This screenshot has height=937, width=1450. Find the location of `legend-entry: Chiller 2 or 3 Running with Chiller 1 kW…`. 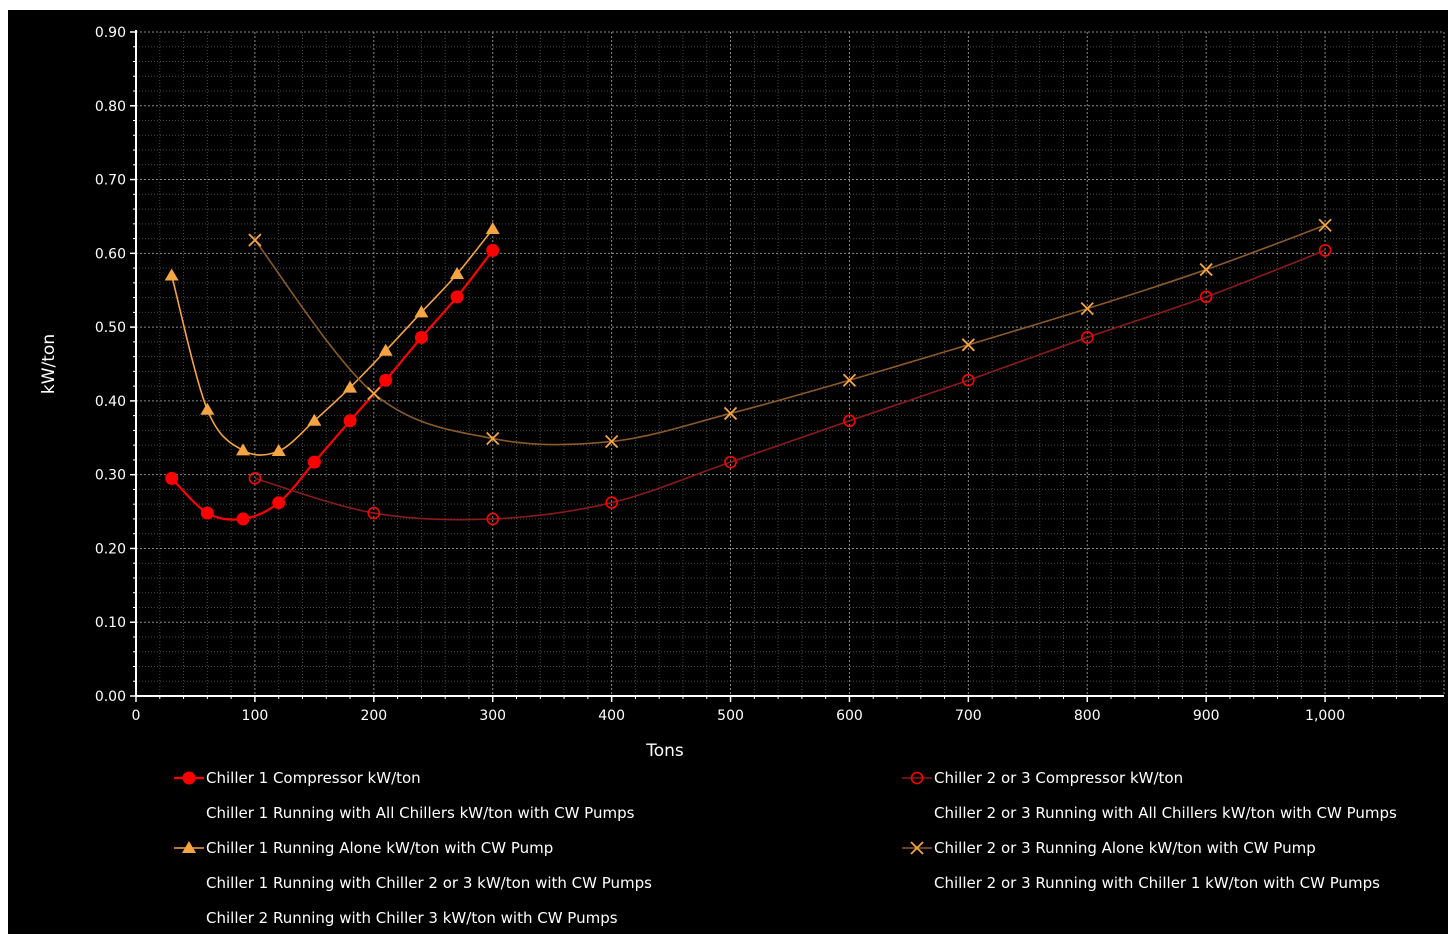

legend-entry: Chiller 2 or 3 Running with Chiller 1 kW… is located at coordinates (1157, 883).